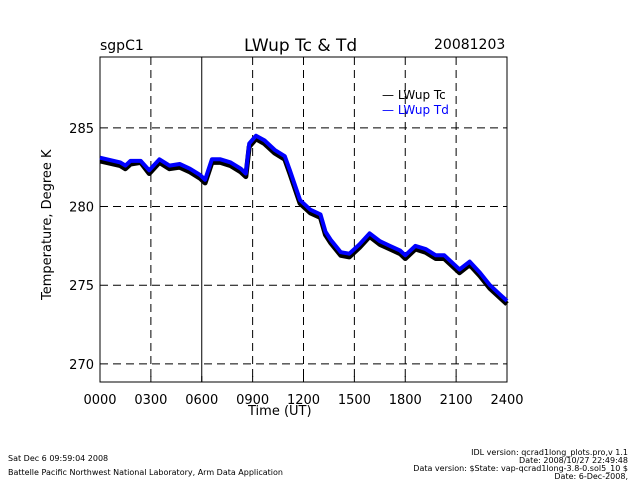 The width and height of the screenshot is (640, 481). What do you see at coordinates (405, 400) in the screenshot?
I see `x-tick-label: 1800` at bounding box center [405, 400].